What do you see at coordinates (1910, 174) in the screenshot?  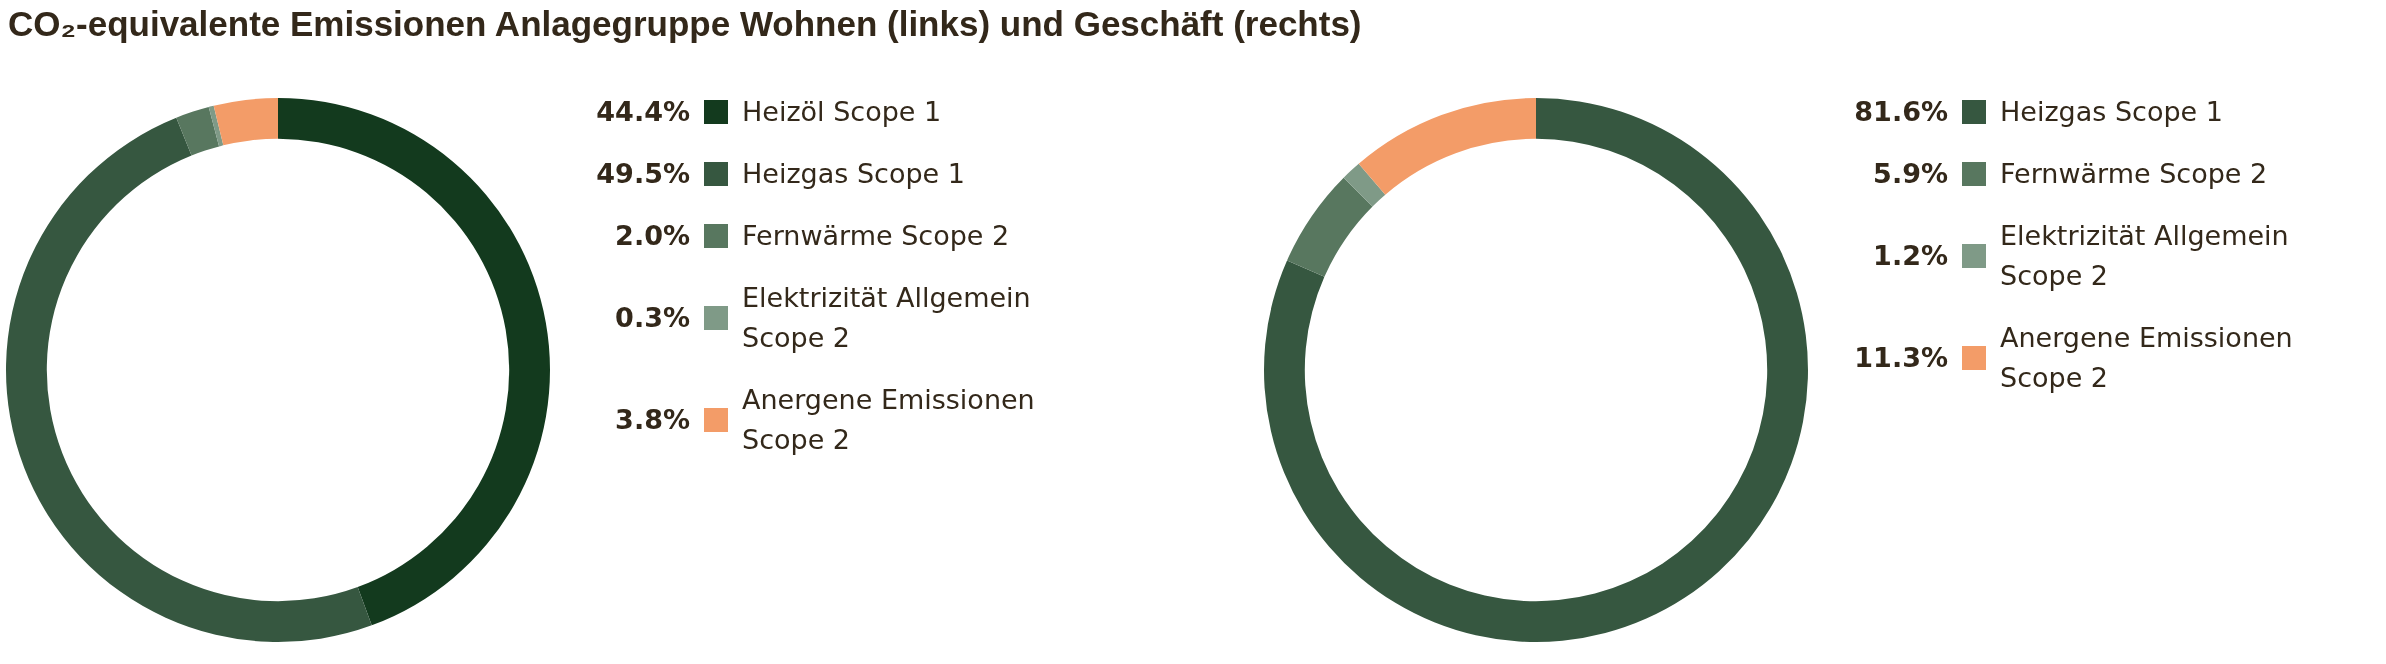 I see `data-label: 5.9%` at bounding box center [1910, 174].